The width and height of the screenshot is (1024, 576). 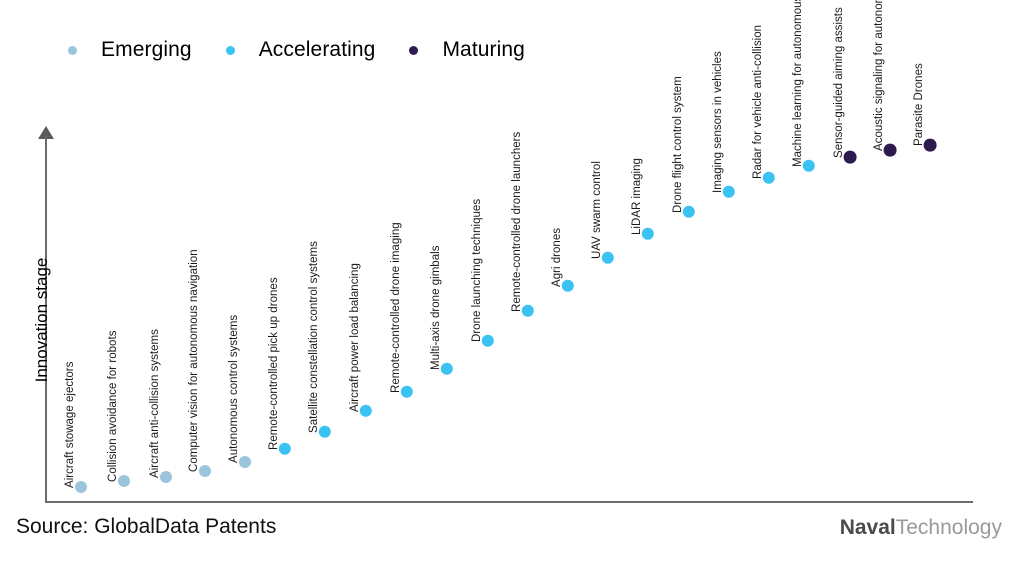 I want to click on brand-name-strong: Naval, so click(x=867, y=527).